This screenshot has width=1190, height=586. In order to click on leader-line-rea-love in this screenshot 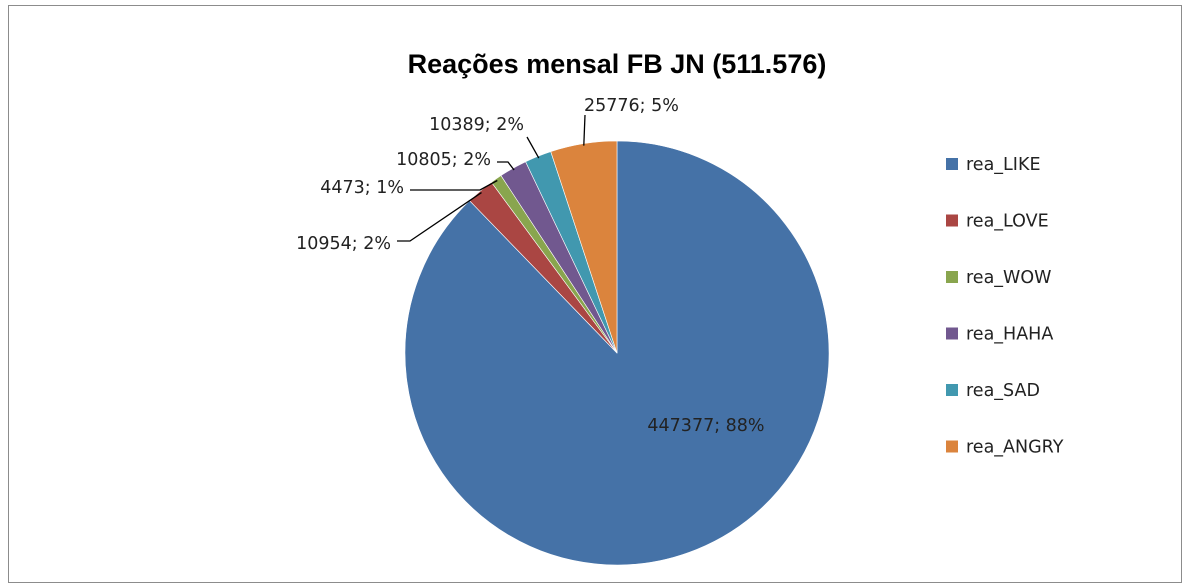, I will do `click(439, 217)`.